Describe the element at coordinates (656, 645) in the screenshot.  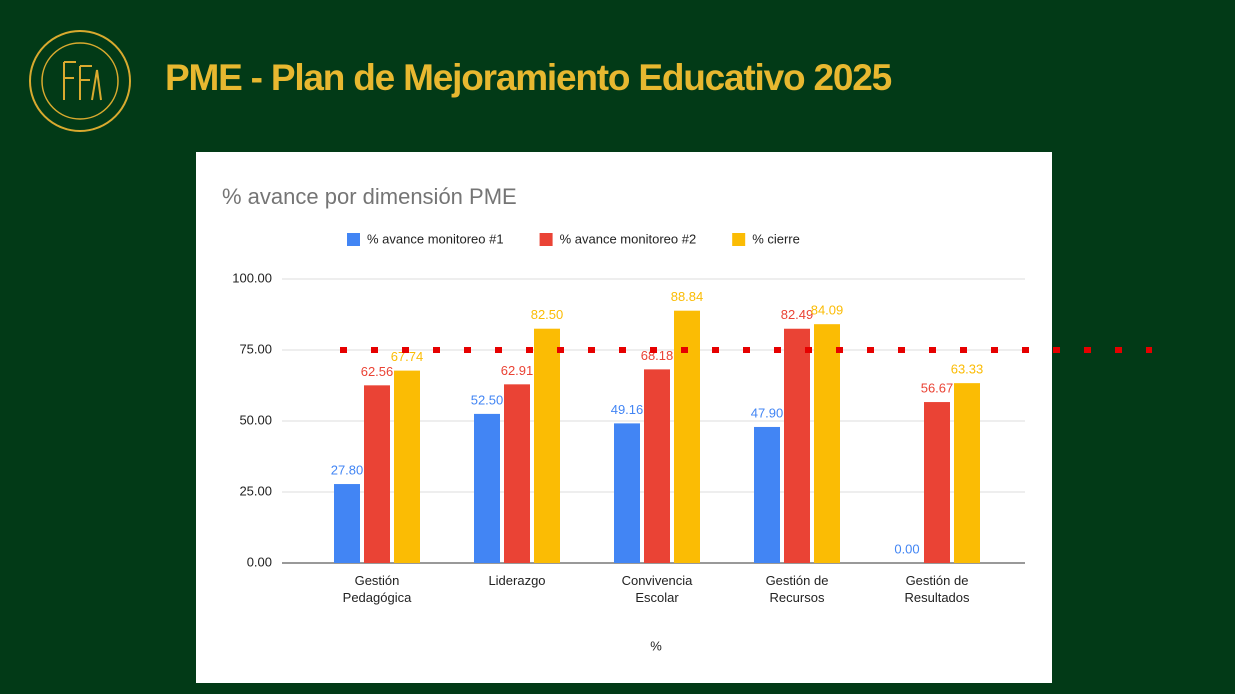
I see `x-axis-label: %` at that location.